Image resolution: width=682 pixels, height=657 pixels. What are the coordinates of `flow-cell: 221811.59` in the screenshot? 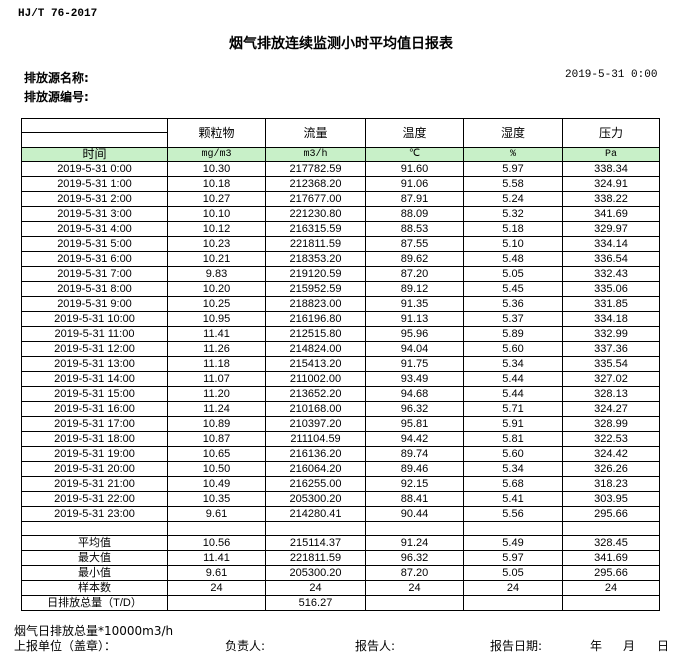 It's located at (315, 244).